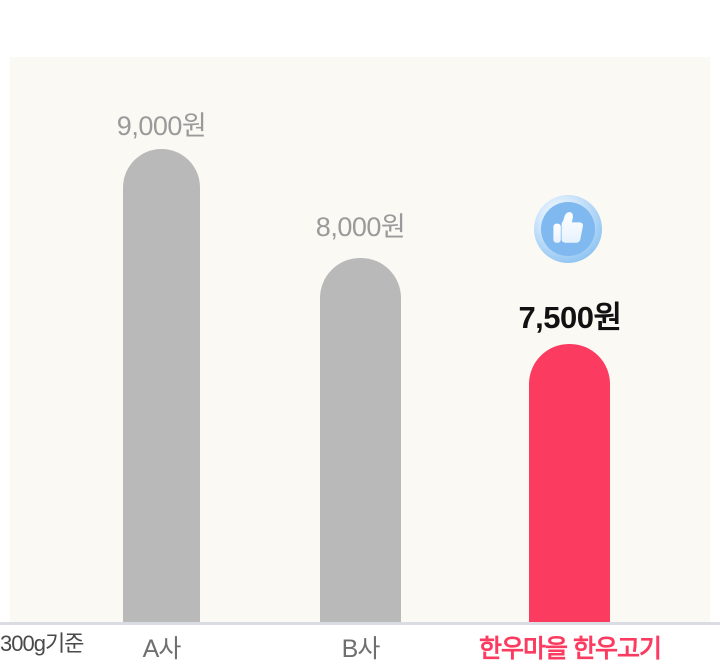  I want to click on bar-value-hanwoo: 7,500원, so click(570, 317).